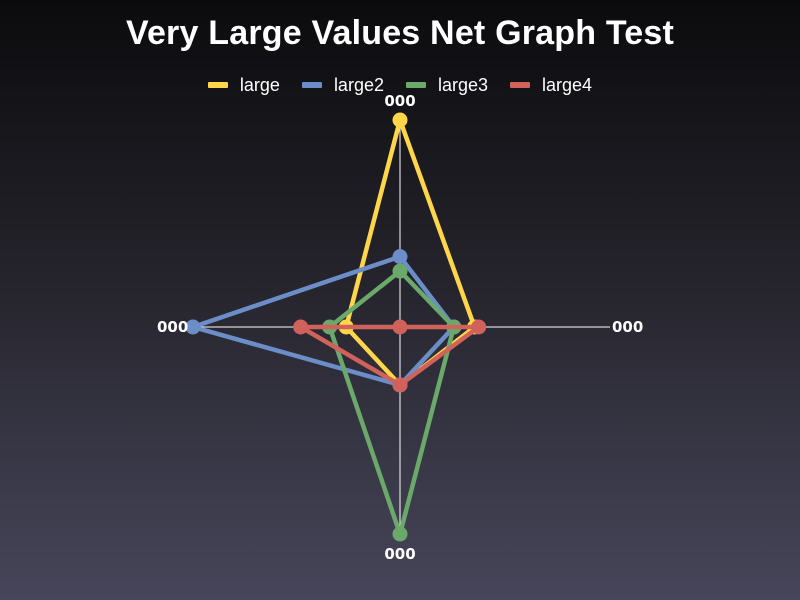 Image resolution: width=800 pixels, height=600 pixels. What do you see at coordinates (520, 85) in the screenshot?
I see `legend-swatch-large4` at bounding box center [520, 85].